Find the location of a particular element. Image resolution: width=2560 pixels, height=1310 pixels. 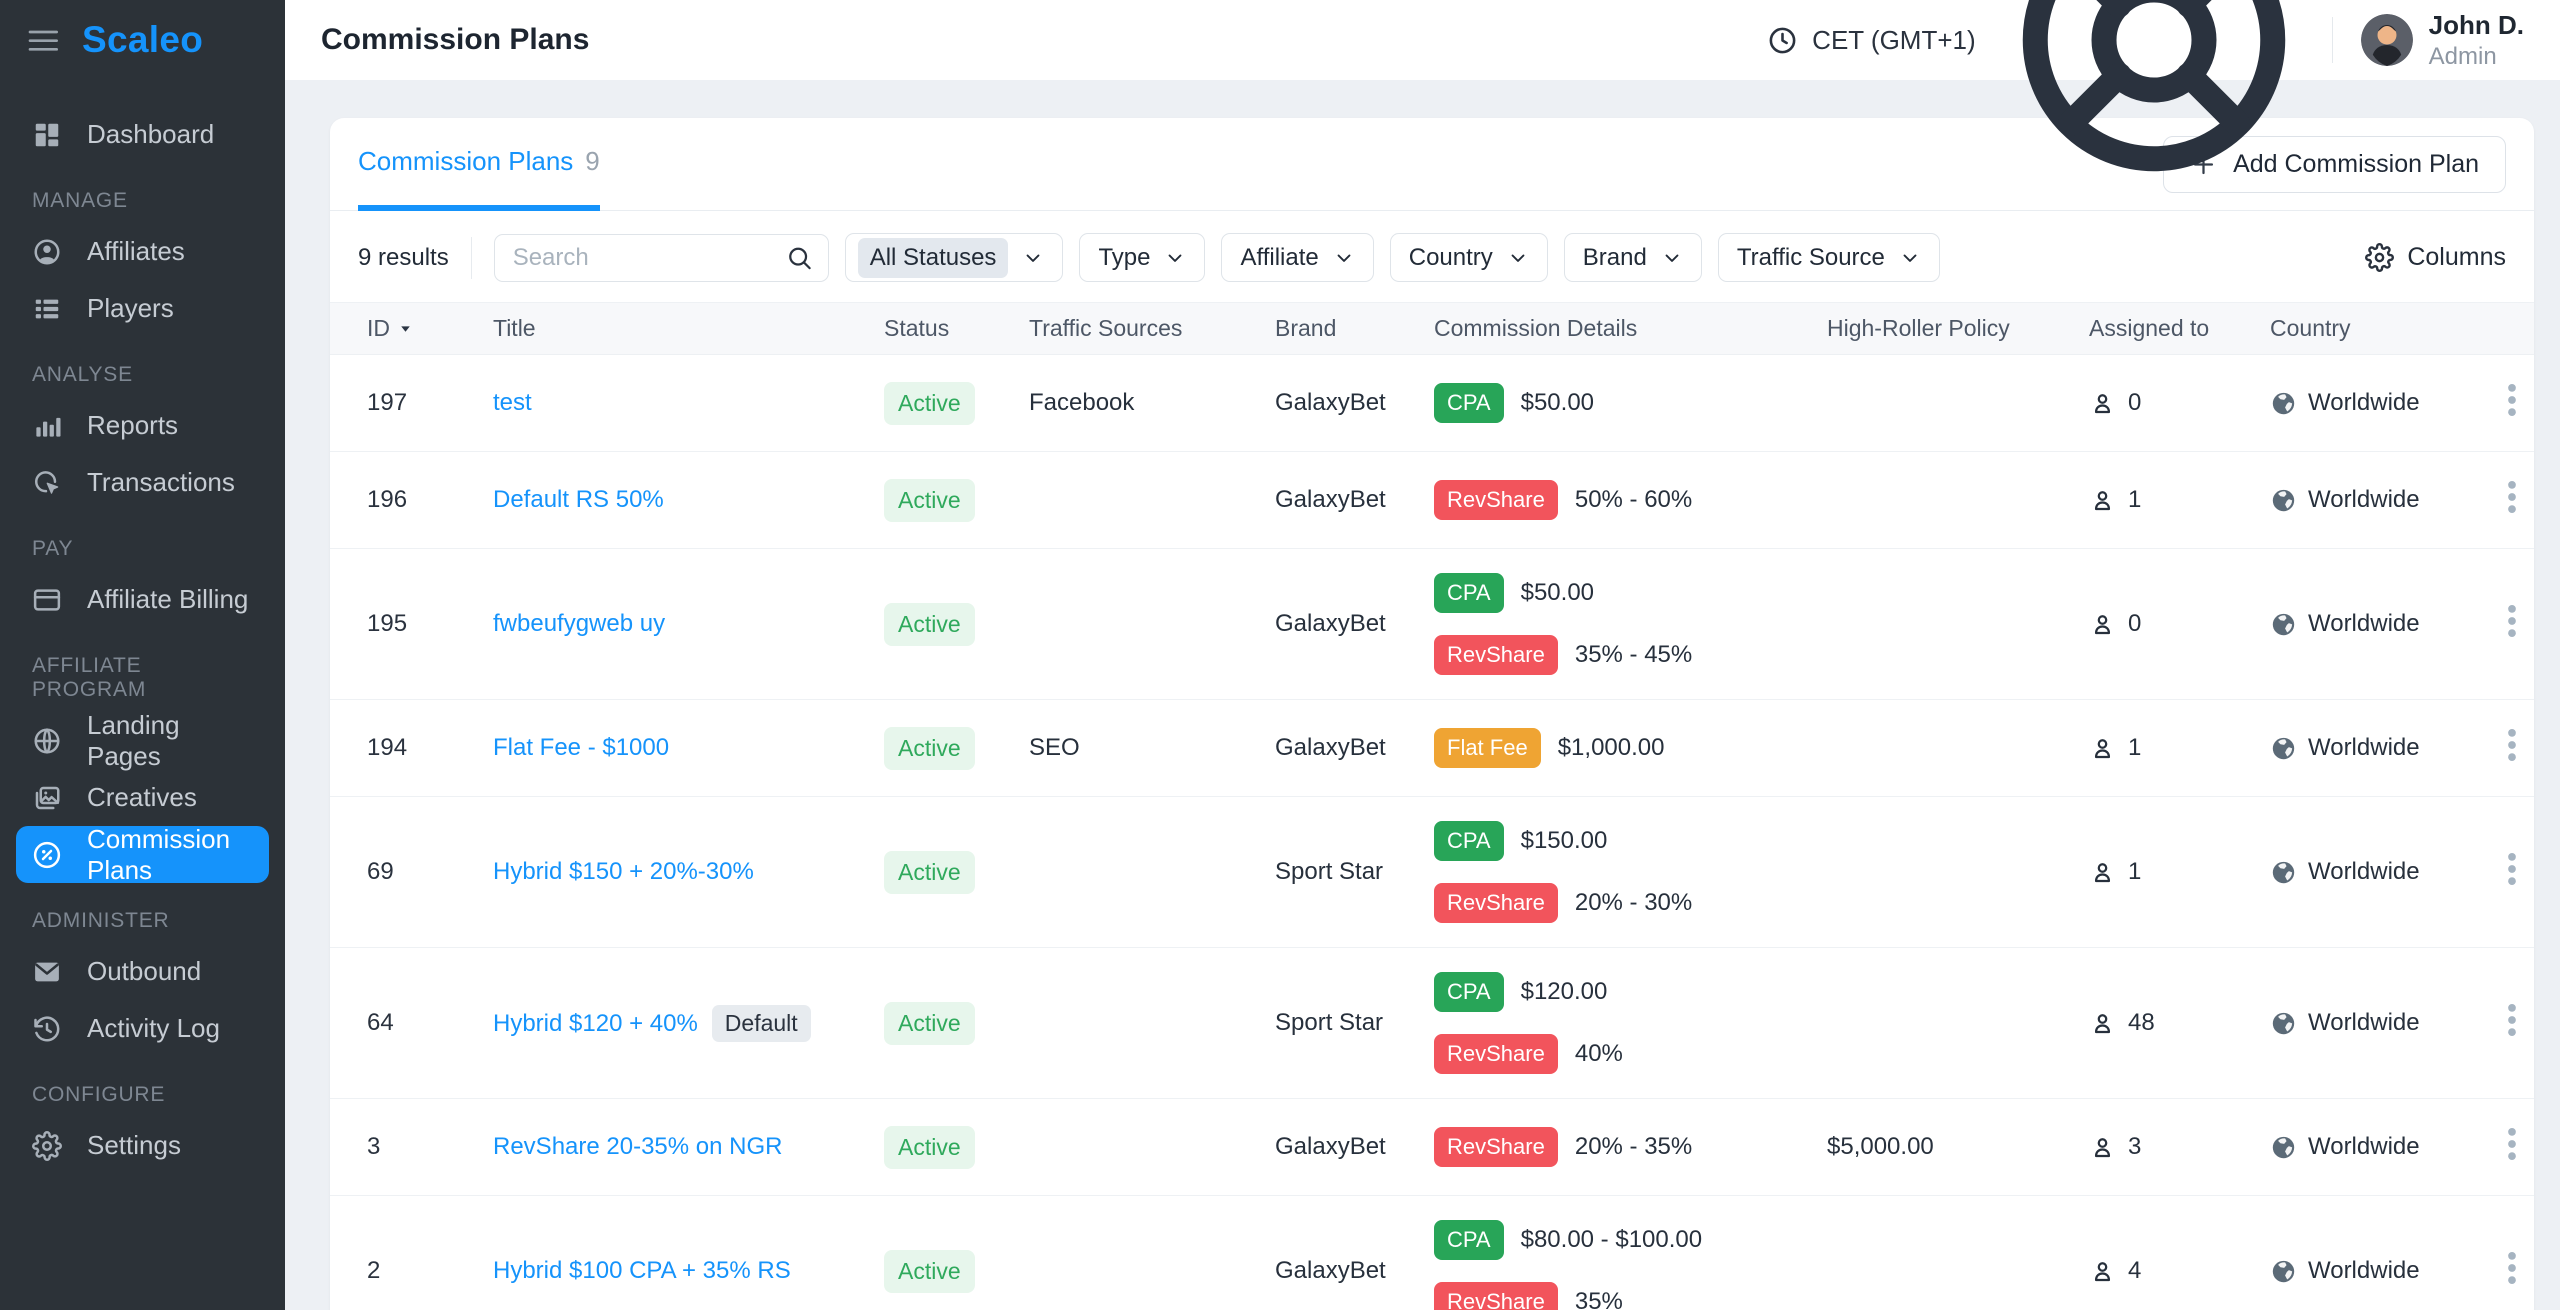

columns-button: Columns is located at coordinates (2435, 257).